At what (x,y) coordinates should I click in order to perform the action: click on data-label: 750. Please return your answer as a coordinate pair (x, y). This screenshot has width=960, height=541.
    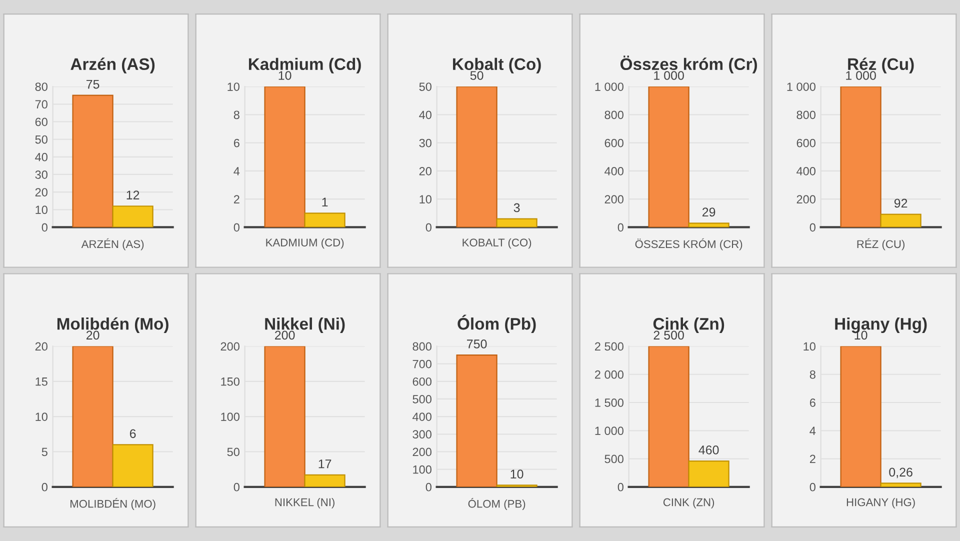
    Looking at the image, I should click on (477, 344).